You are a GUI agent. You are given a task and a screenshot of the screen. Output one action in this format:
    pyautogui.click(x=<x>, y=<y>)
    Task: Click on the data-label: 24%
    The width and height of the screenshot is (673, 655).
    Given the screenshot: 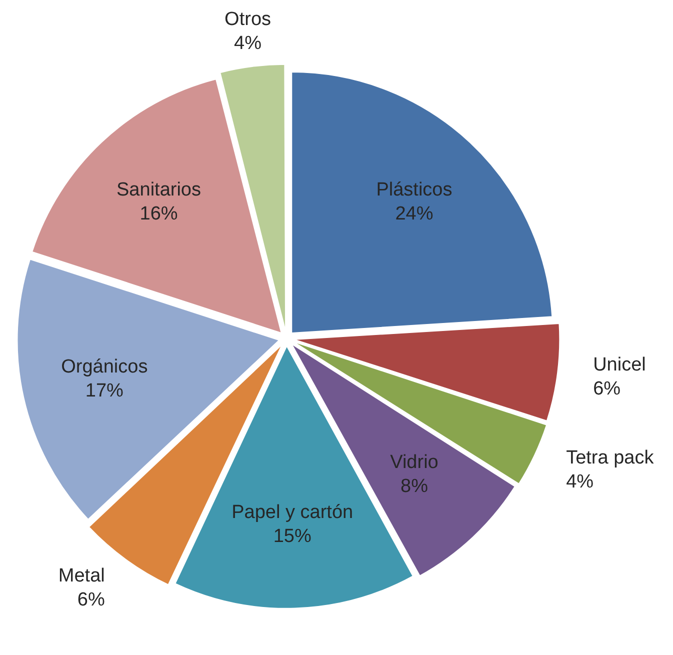 What is the action you would take?
    pyautogui.click(x=414, y=214)
    